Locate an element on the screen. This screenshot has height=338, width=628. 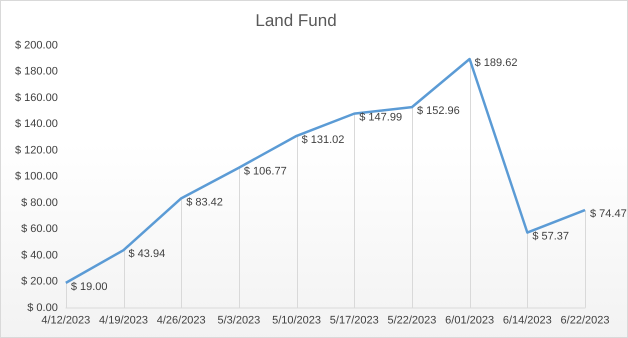
y-tick-label: $ 40.00 is located at coordinates (39, 255).